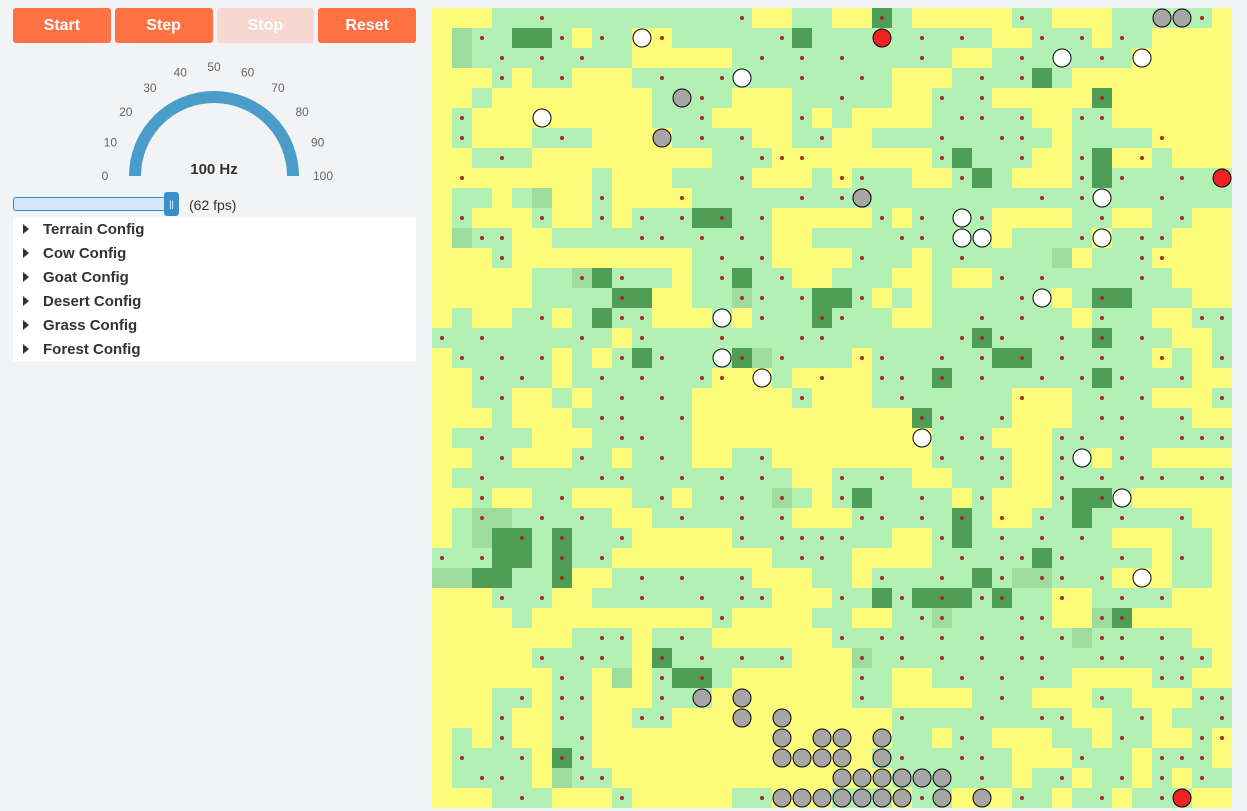  Describe the element at coordinates (782, 798) in the screenshot. I see `goat-agent` at that location.